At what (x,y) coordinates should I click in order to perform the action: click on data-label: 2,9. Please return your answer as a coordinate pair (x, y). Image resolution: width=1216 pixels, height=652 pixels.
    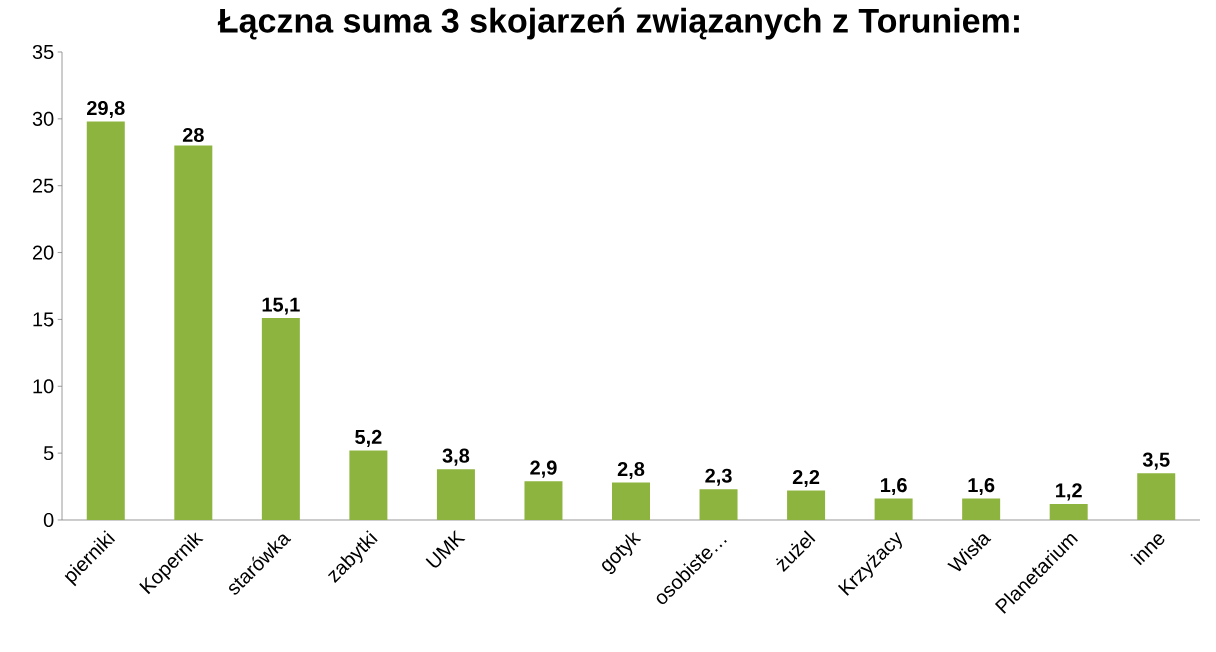
    Looking at the image, I should click on (543, 469).